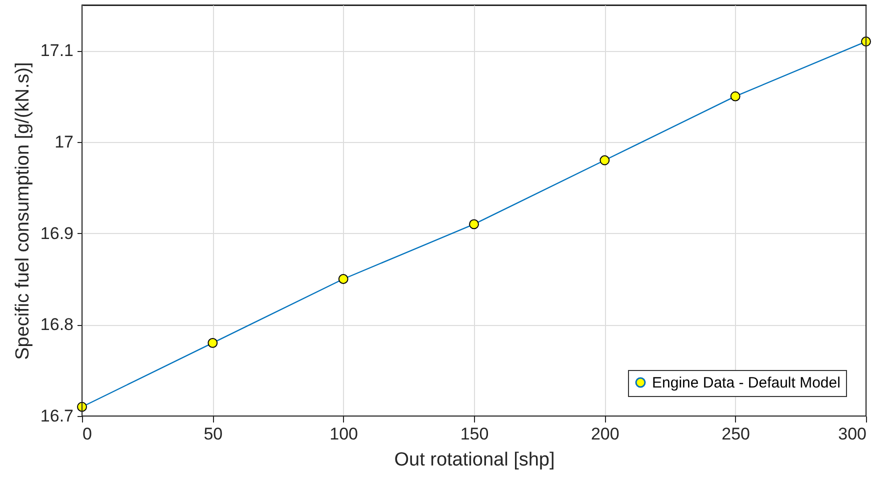 The height and width of the screenshot is (481, 885). I want to click on y-axis-title: Specific fuel consumption [g/(kN.s)], so click(23, 211).